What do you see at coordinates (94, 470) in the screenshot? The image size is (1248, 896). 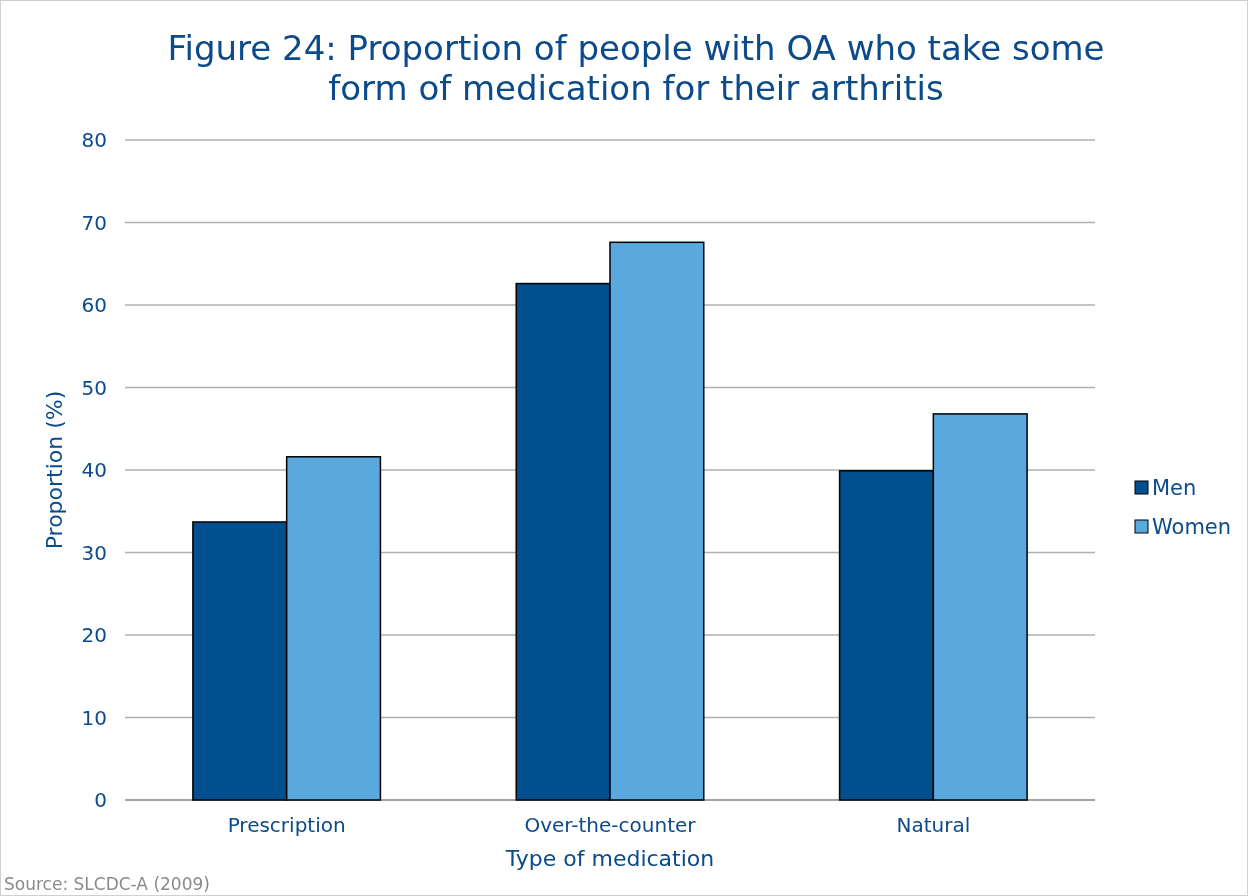 I see `y-tick-label: 40` at bounding box center [94, 470].